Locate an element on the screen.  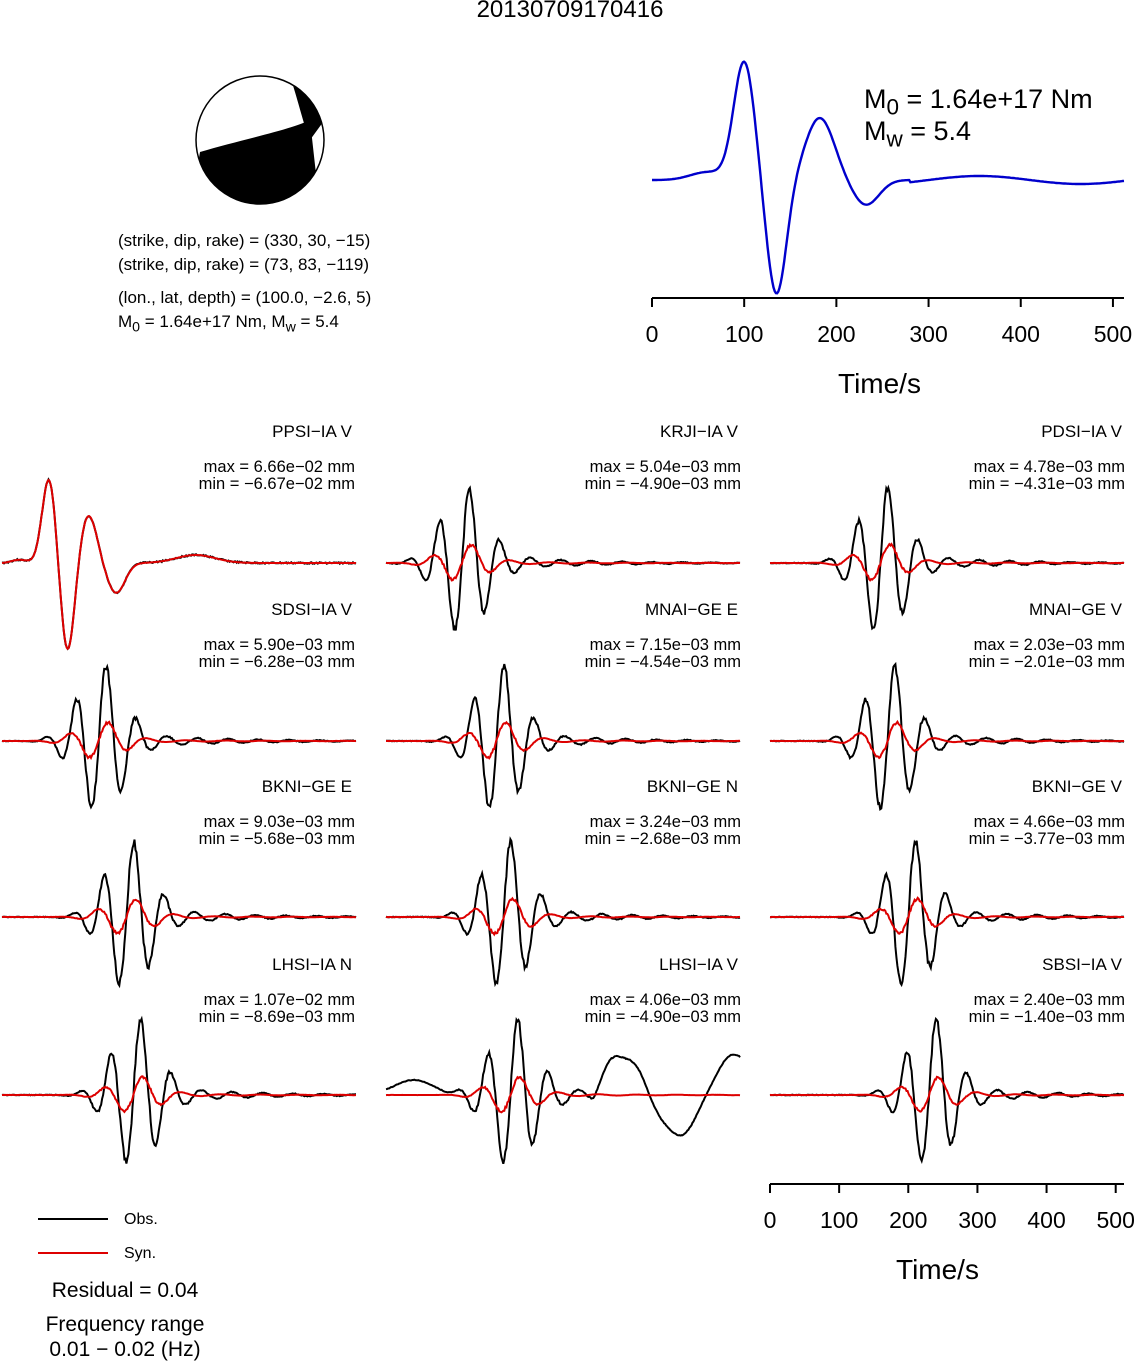
waveform-tick-label: 500 is located at coordinates (1116, 1220).